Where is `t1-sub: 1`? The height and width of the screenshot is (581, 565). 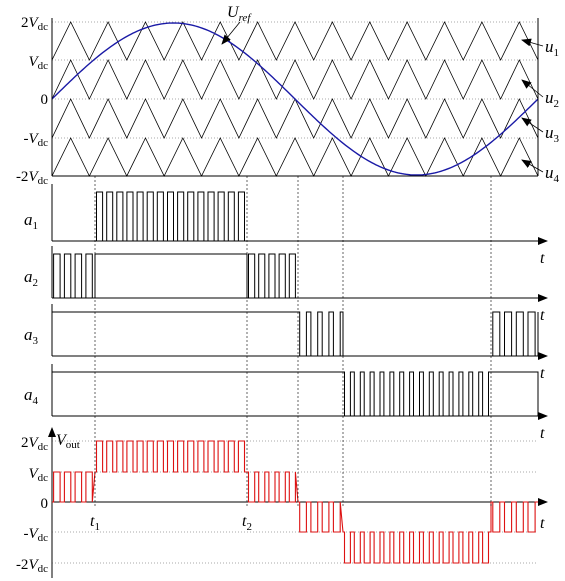
t1-sub: 1 is located at coordinates (97, 527).